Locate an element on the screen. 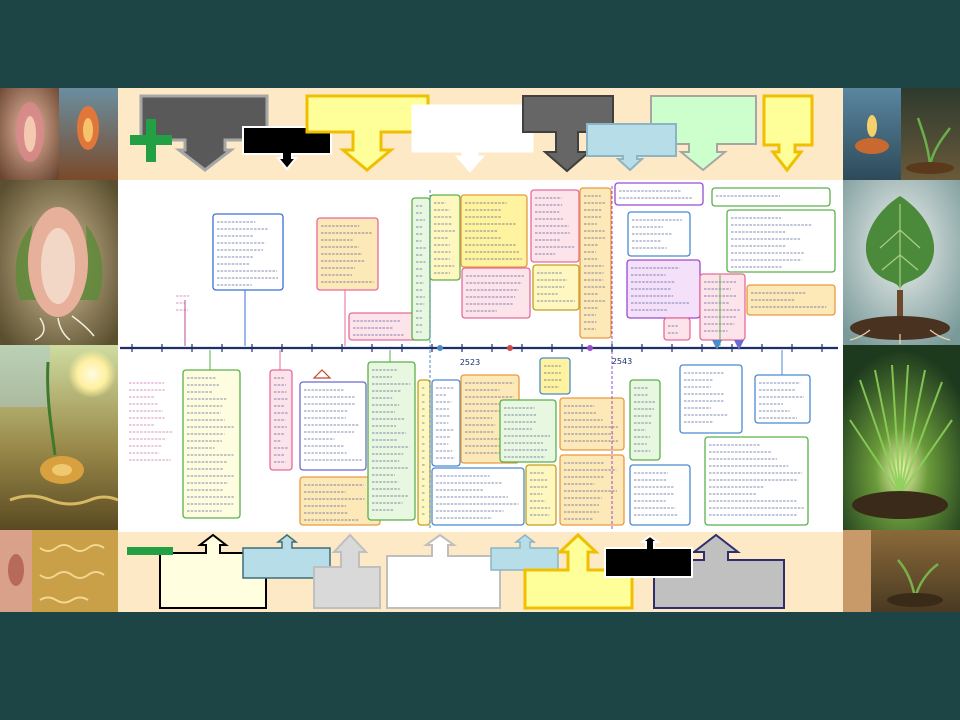 Image resolution: width=960 pixels, height=720 pixels. tree-trunk is located at coordinates (900, 305).